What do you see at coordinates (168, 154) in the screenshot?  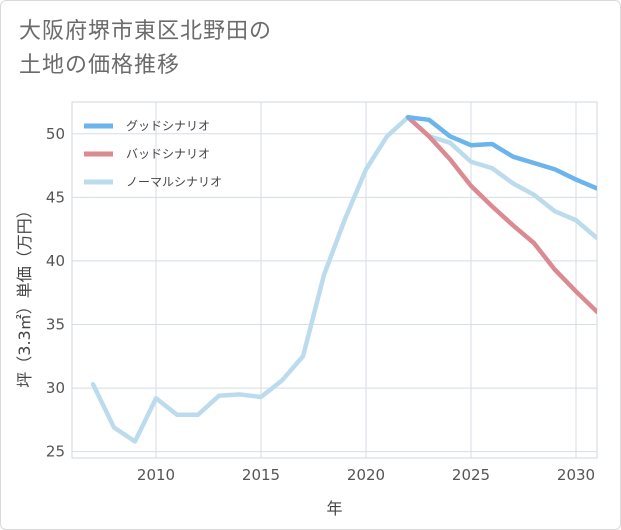 I see `legend-label-1: バッドシナリオ` at bounding box center [168, 154].